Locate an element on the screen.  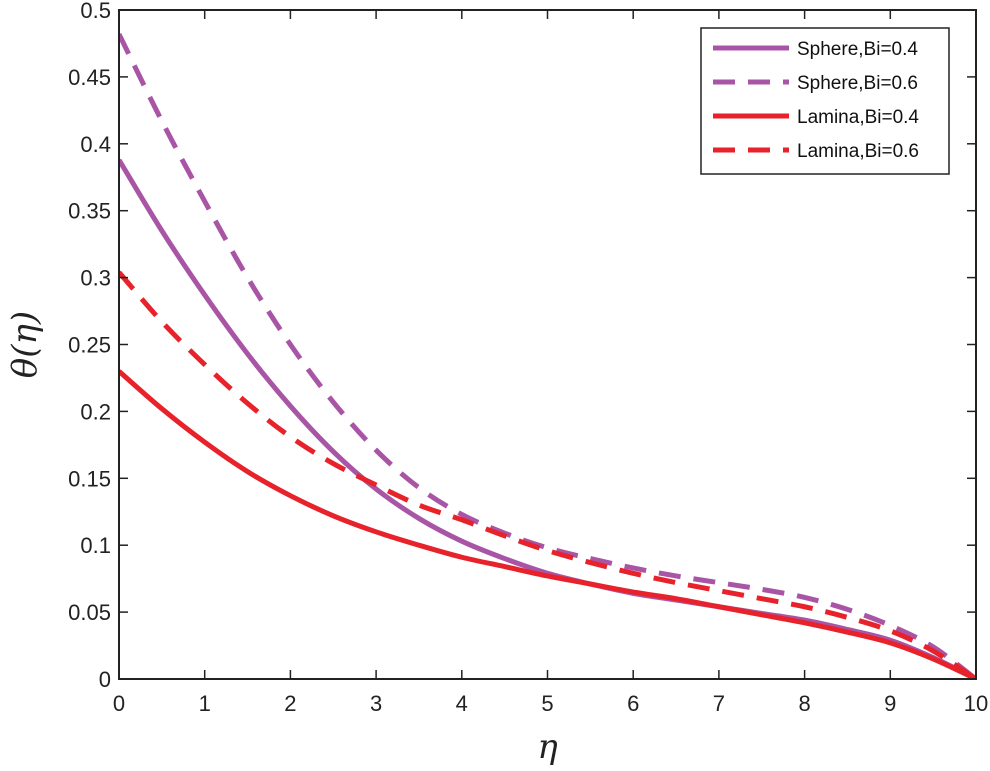
y-tick-label: 0.35 is located at coordinates (89, 211).